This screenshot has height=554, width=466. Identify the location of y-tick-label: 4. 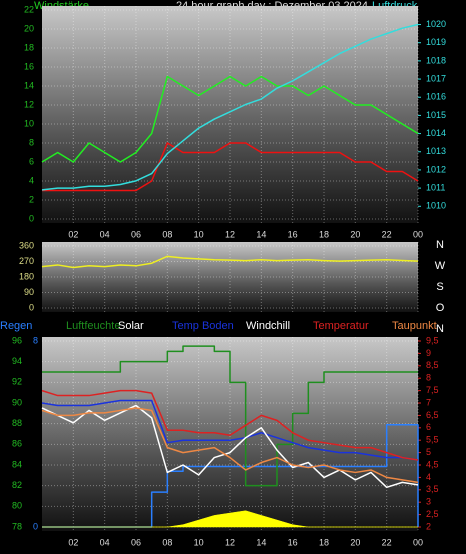
(31, 180).